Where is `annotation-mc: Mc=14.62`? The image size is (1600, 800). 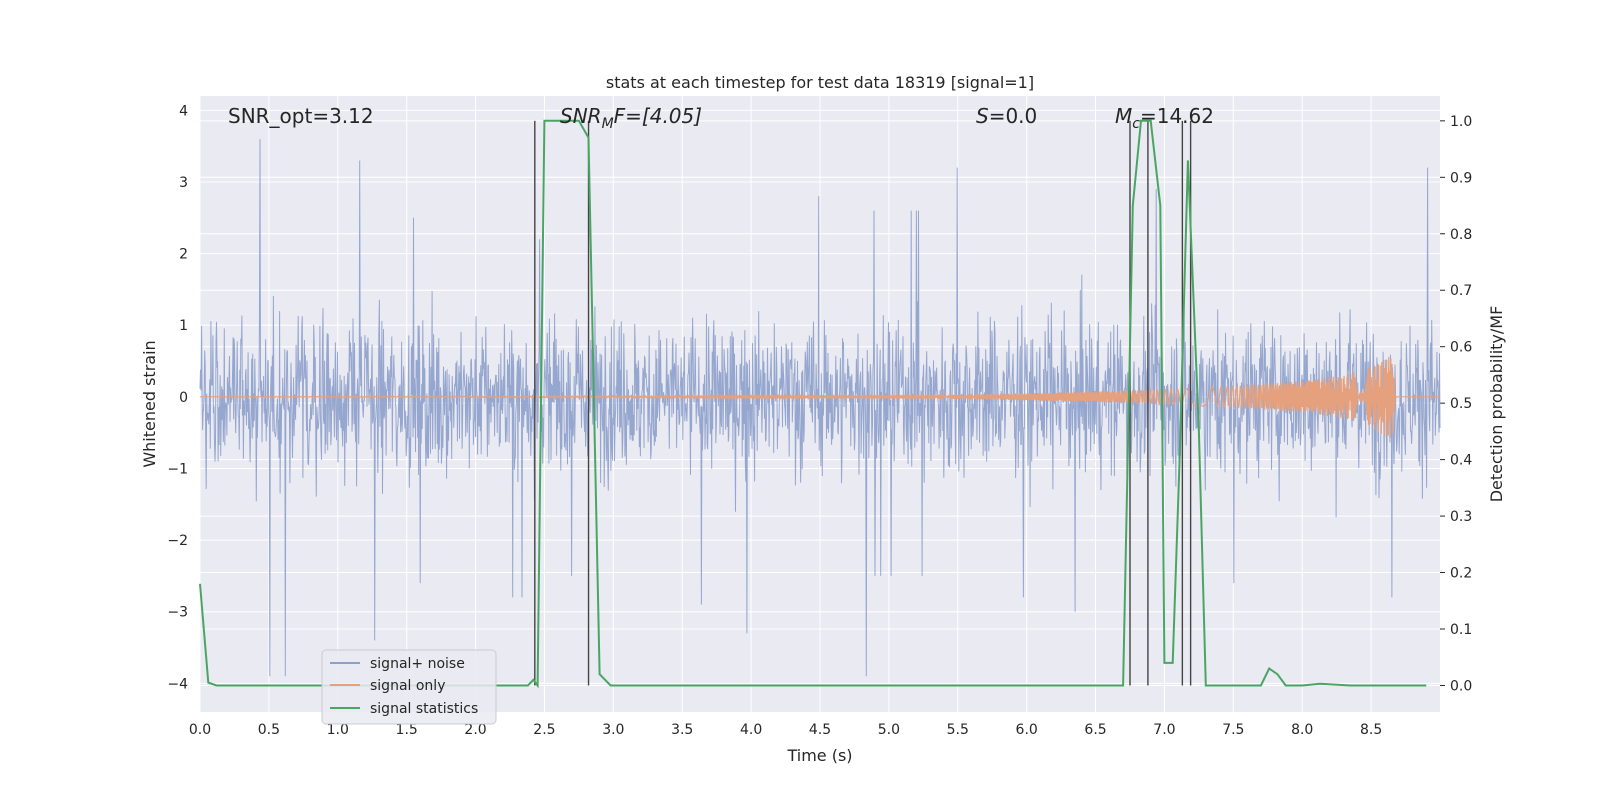 annotation-mc: Mc=14.62 is located at coordinates (1164, 118).